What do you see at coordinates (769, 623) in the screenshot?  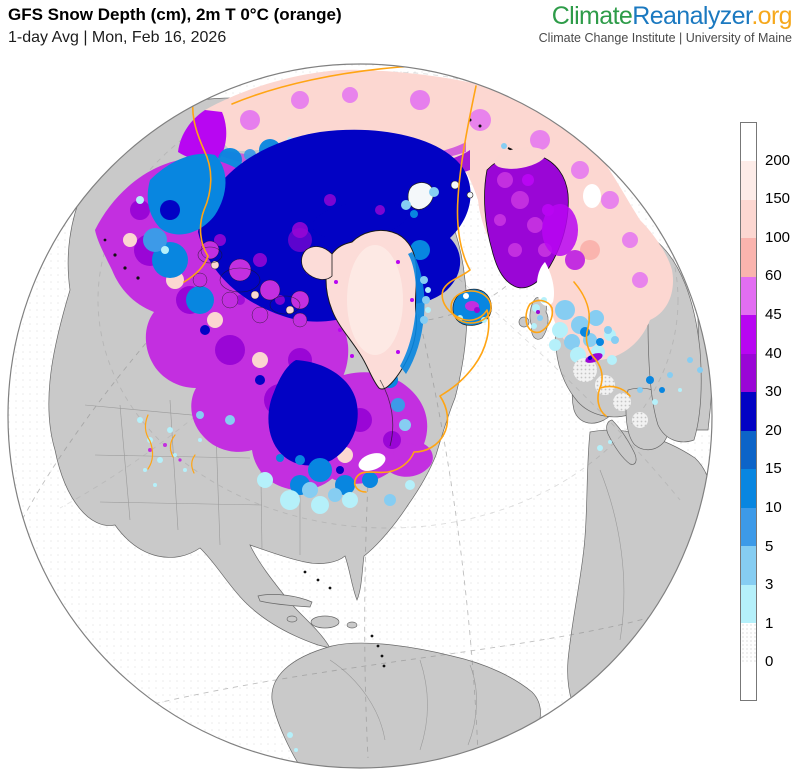 I see `legend-tick-label: 1` at bounding box center [769, 623].